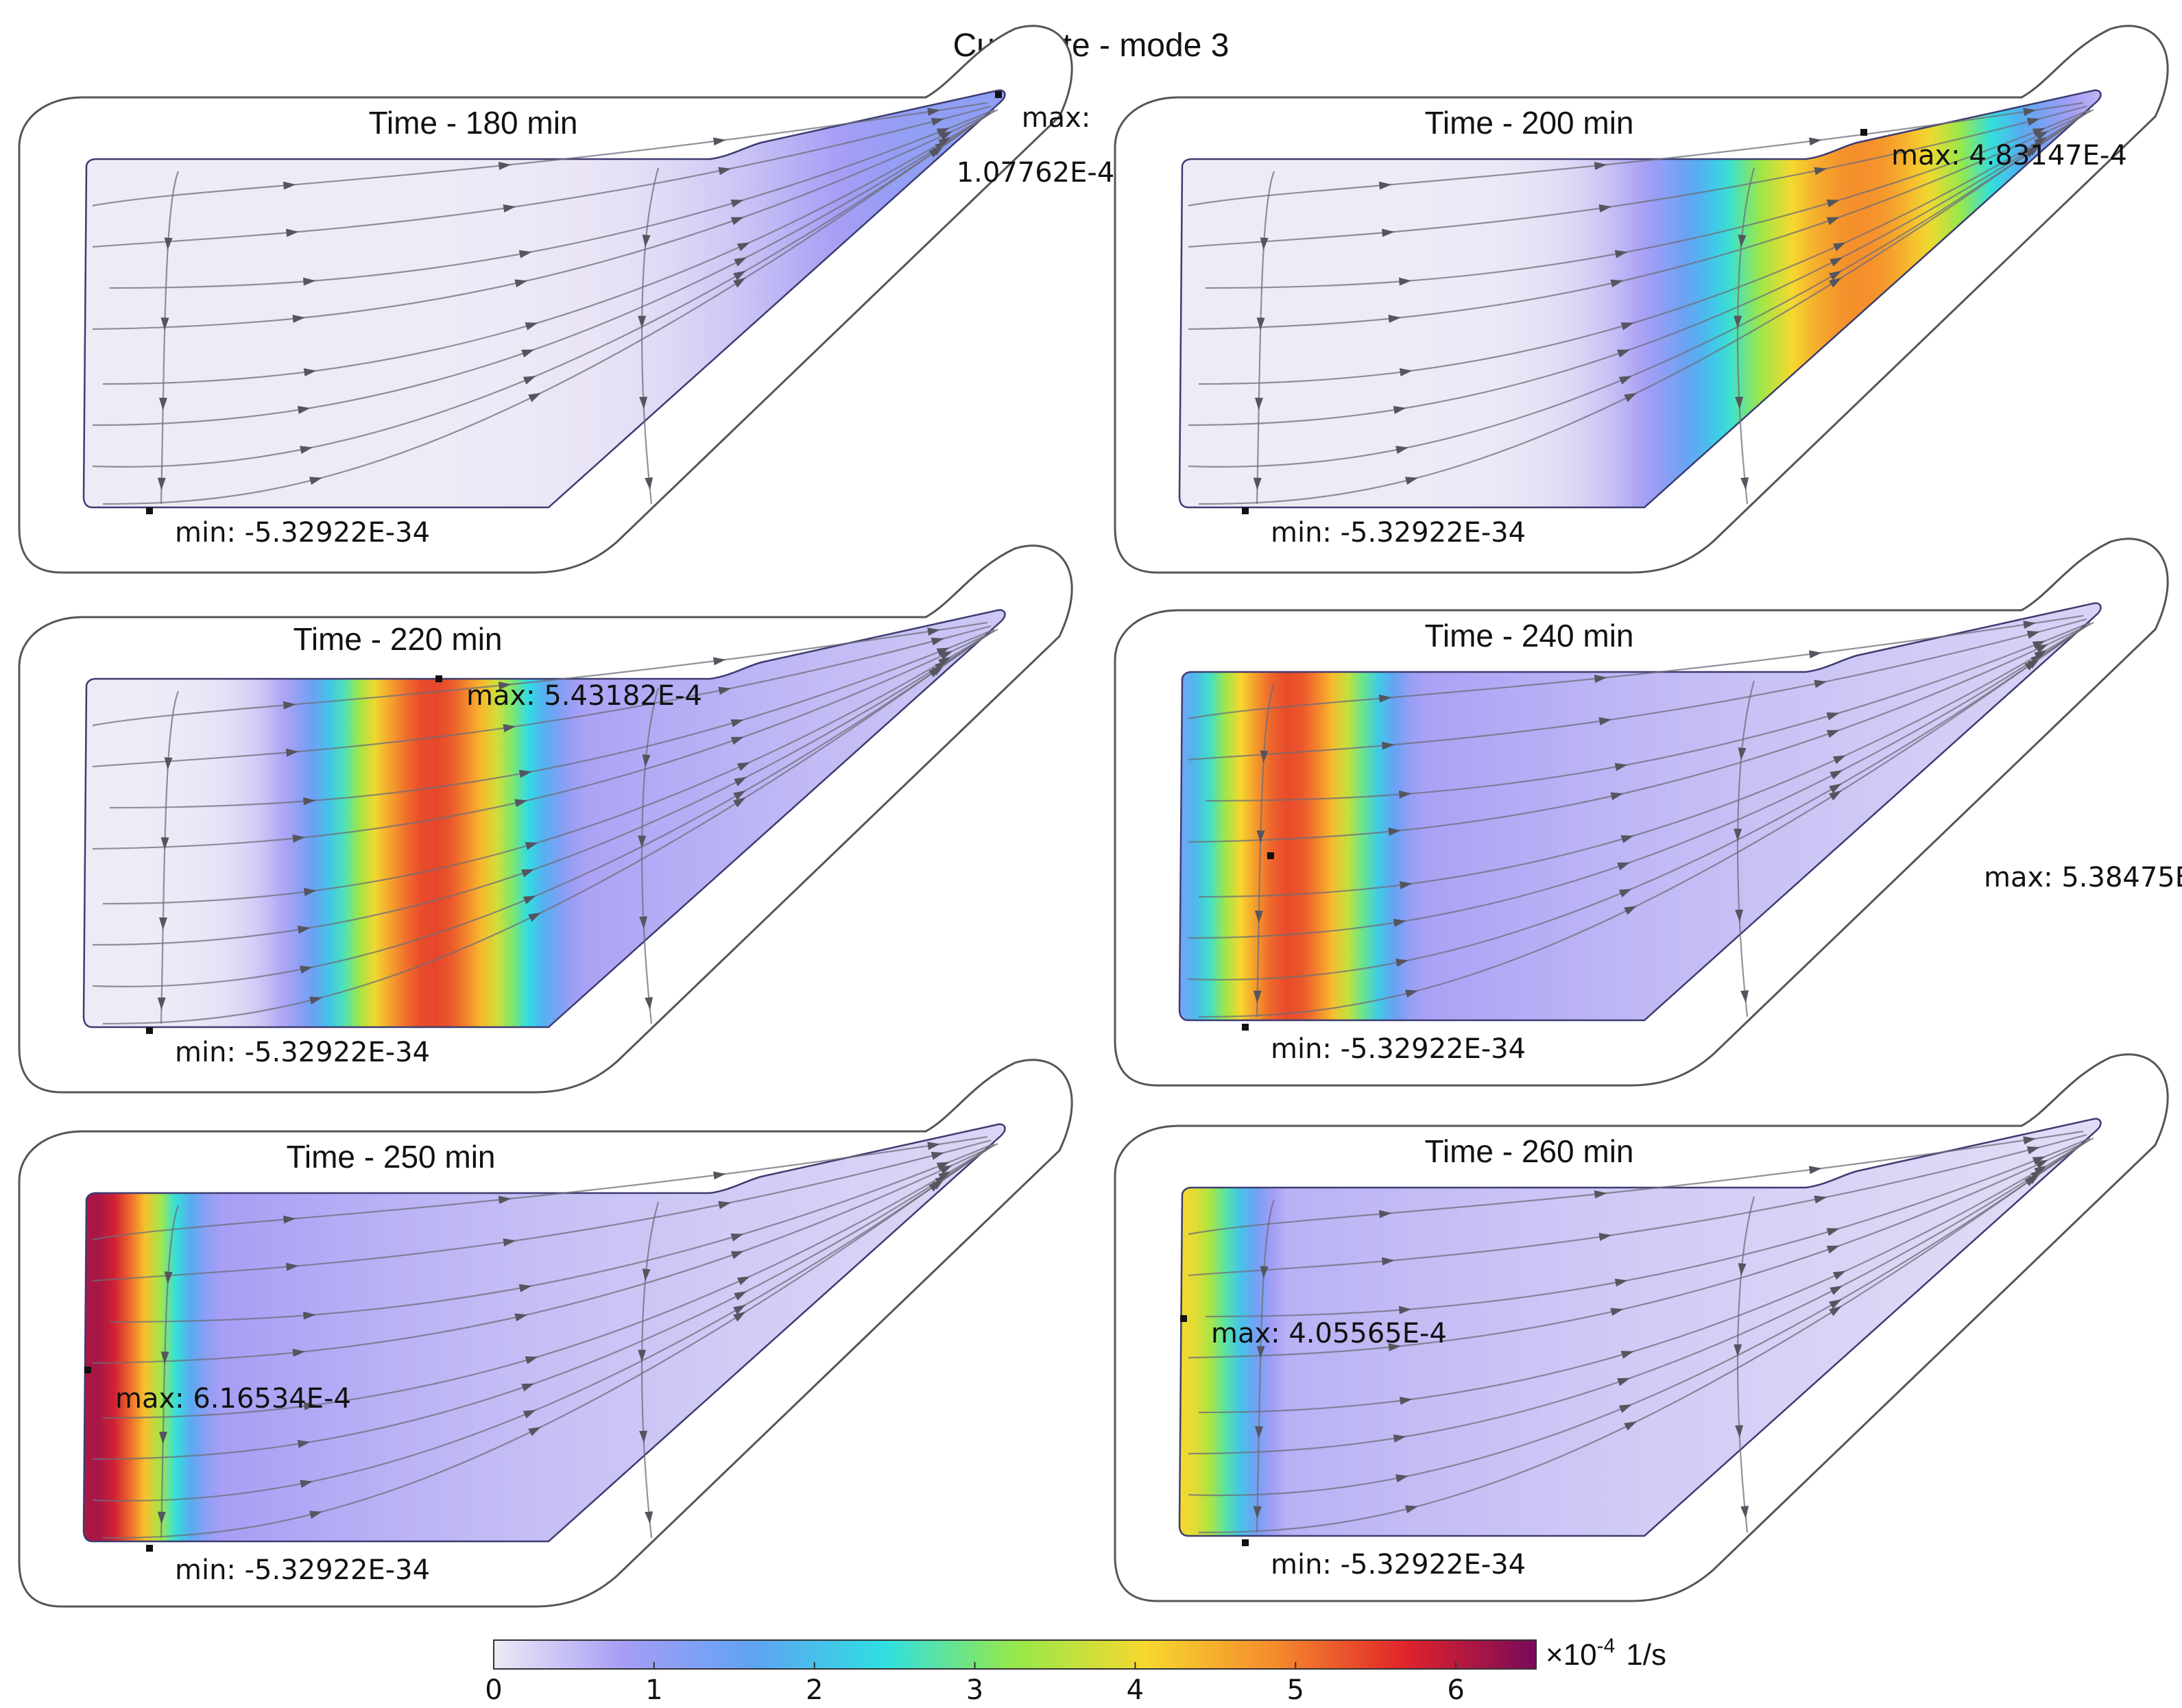  Describe the element at coordinates (1056, 118) in the screenshot. I see `max-label: max:` at that location.